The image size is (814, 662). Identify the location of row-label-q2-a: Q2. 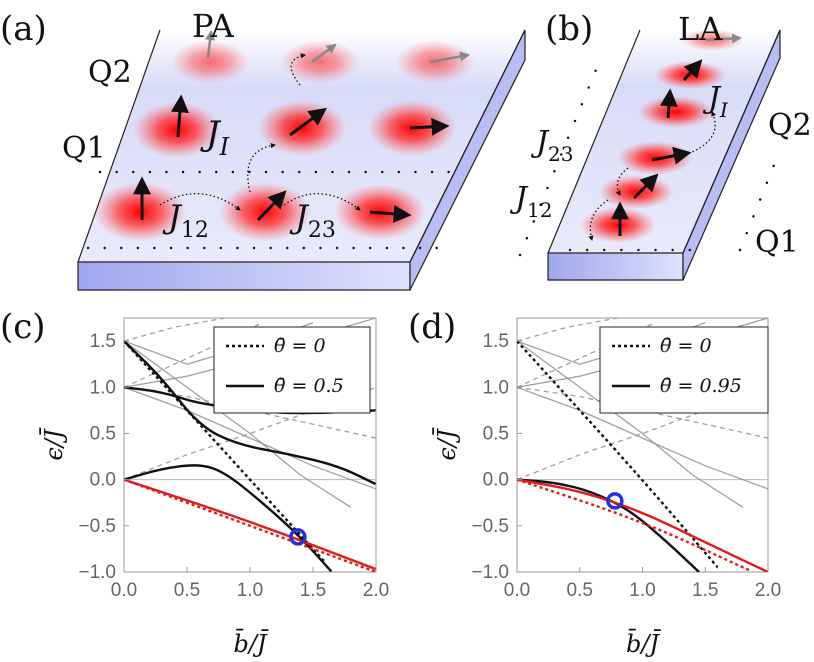
(110, 72).